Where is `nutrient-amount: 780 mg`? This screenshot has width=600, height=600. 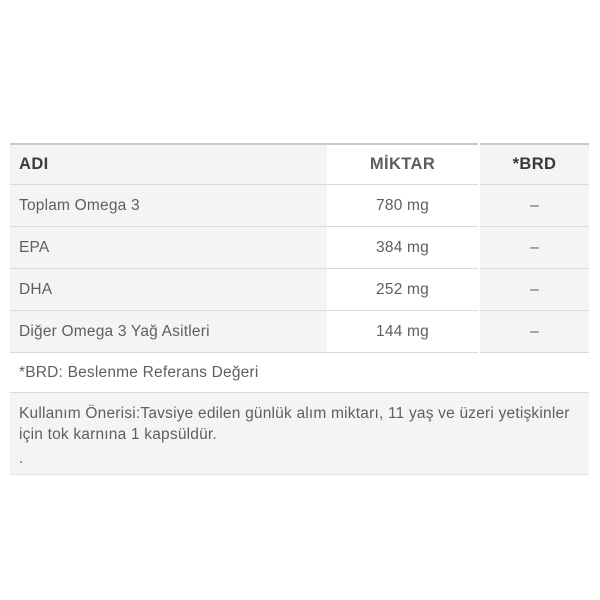
nutrient-amount: 780 mg is located at coordinates (403, 205).